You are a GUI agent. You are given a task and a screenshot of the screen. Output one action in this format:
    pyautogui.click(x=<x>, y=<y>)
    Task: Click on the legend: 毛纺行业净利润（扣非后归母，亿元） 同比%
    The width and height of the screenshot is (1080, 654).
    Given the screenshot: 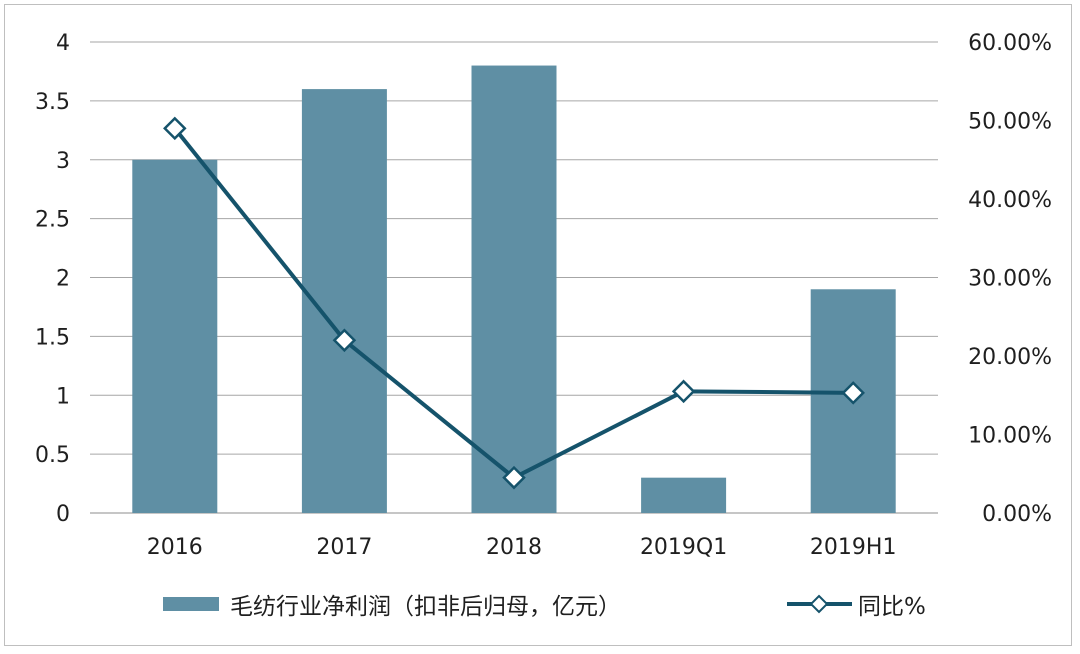 What is the action you would take?
    pyautogui.click(x=544, y=607)
    